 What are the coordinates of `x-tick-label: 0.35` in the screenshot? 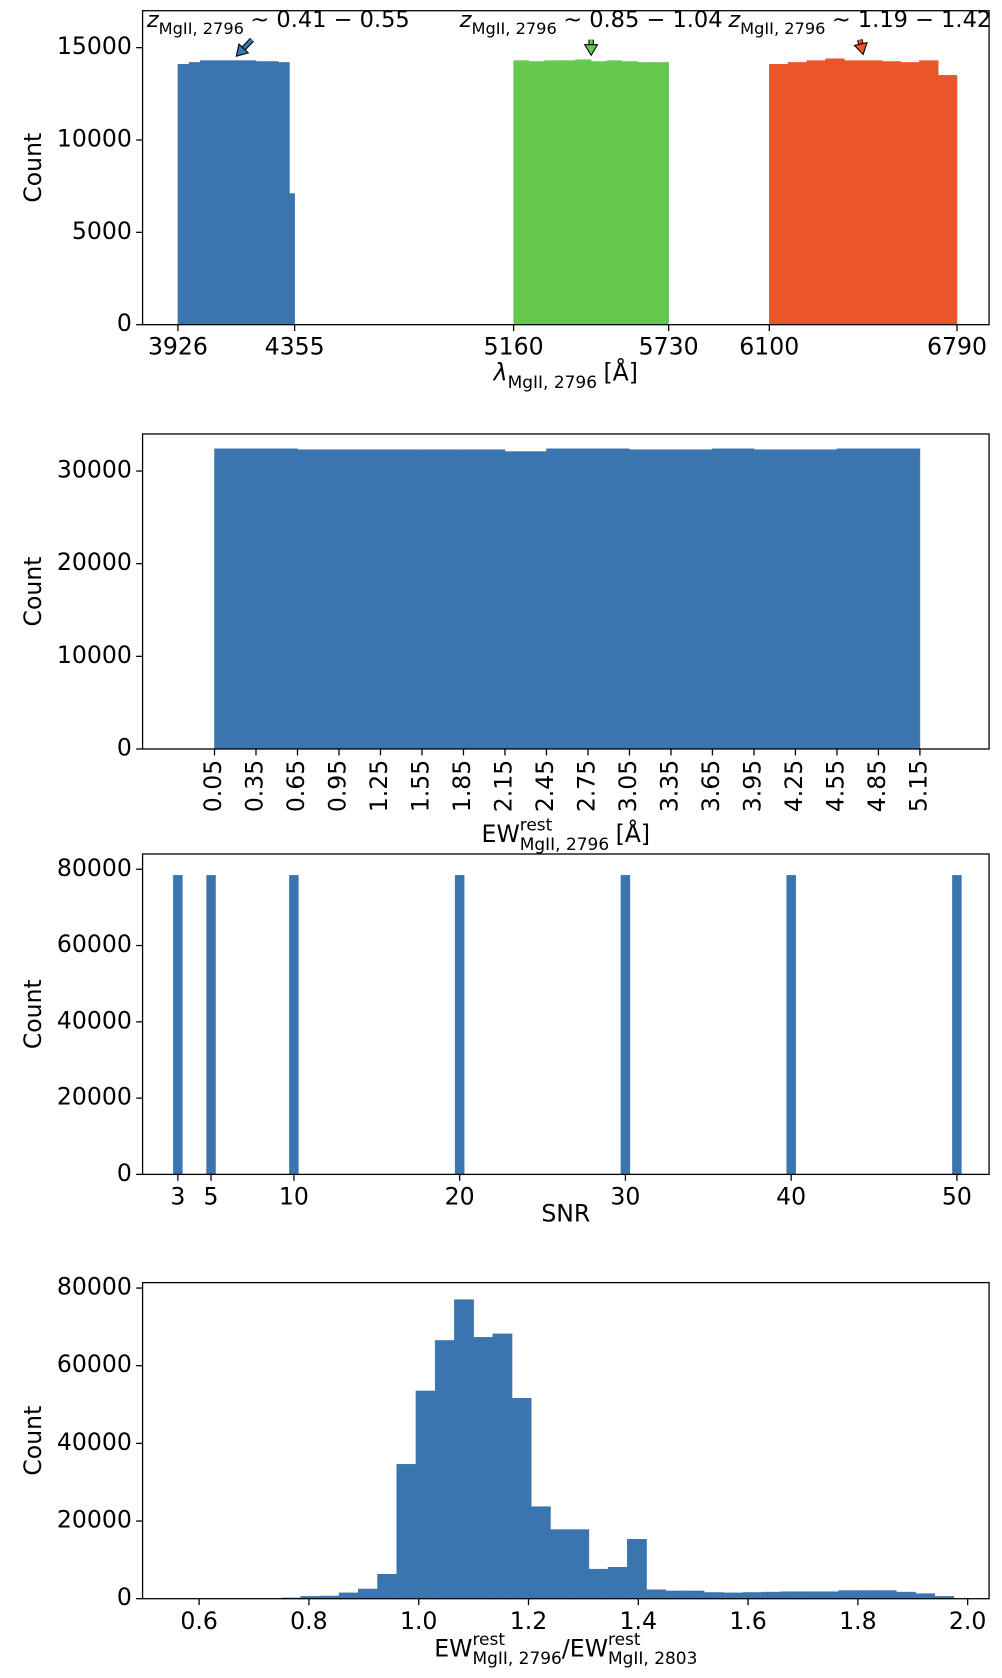 It's located at (254, 786).